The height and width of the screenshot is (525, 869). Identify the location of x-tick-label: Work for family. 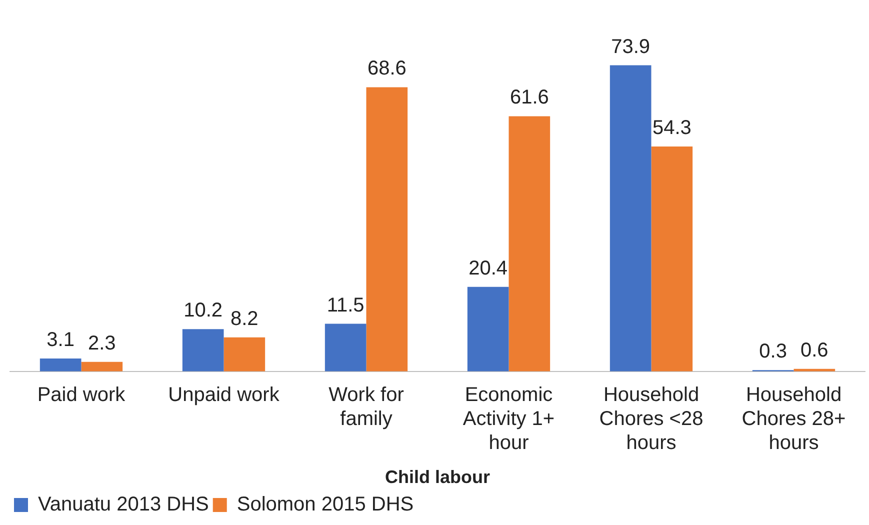
(366, 407).